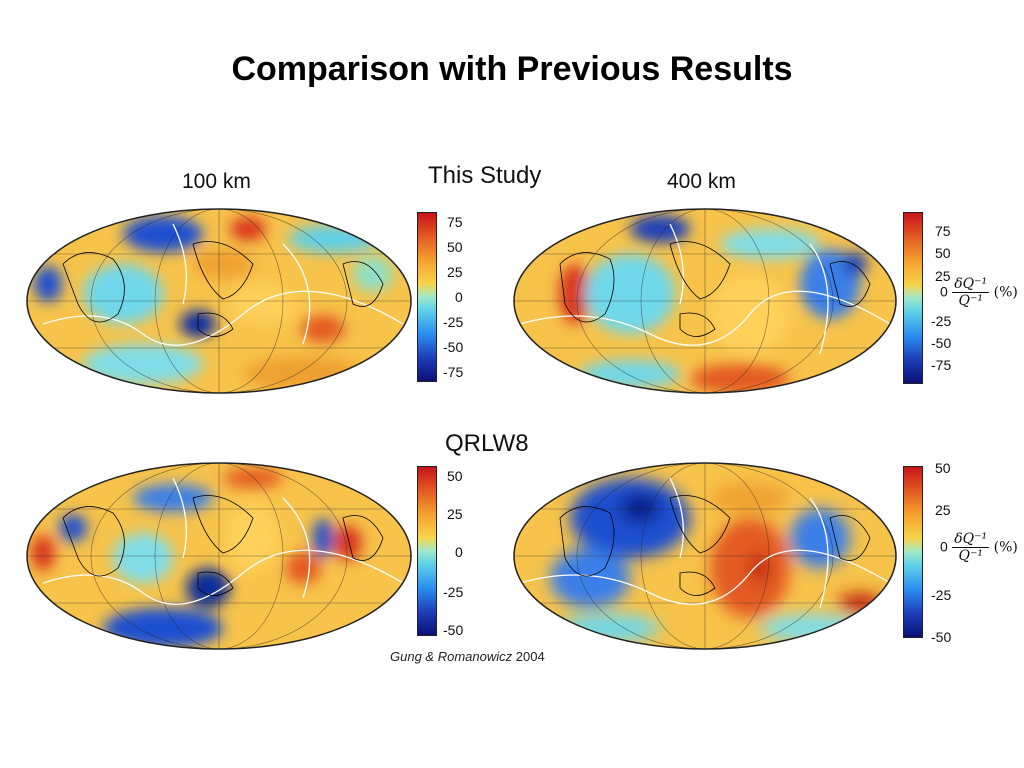 This screenshot has height=768, width=1024. Describe the element at coordinates (487, 443) in the screenshot. I see `row-label-qrlw8: QRLW8` at that location.